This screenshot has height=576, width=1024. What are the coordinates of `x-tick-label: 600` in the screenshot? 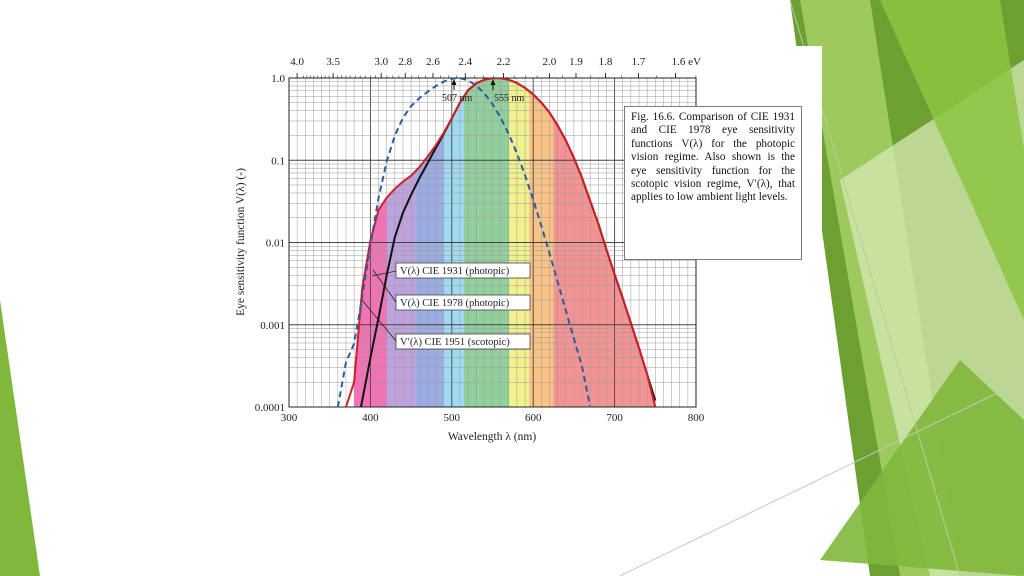 It's located at (533, 418).